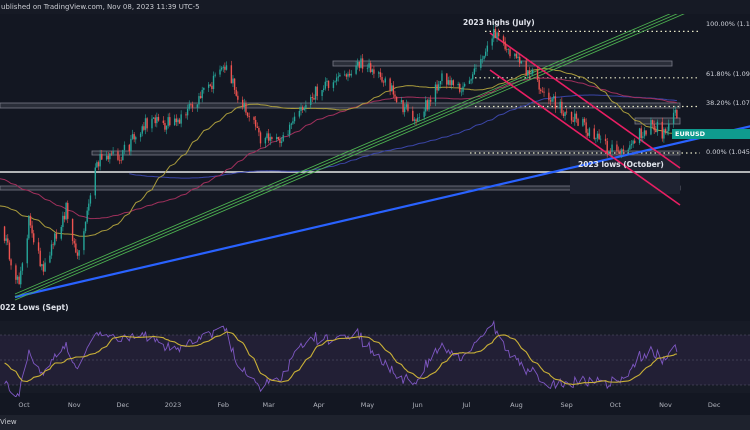  Describe the element at coordinates (621, 164) in the screenshot. I see `annotation-2023-lows: 2023 lows (October)` at that location.